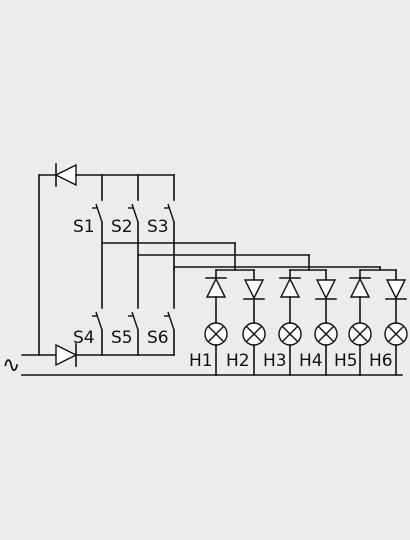  I want to click on top-feed-diode, so click(106, 175).